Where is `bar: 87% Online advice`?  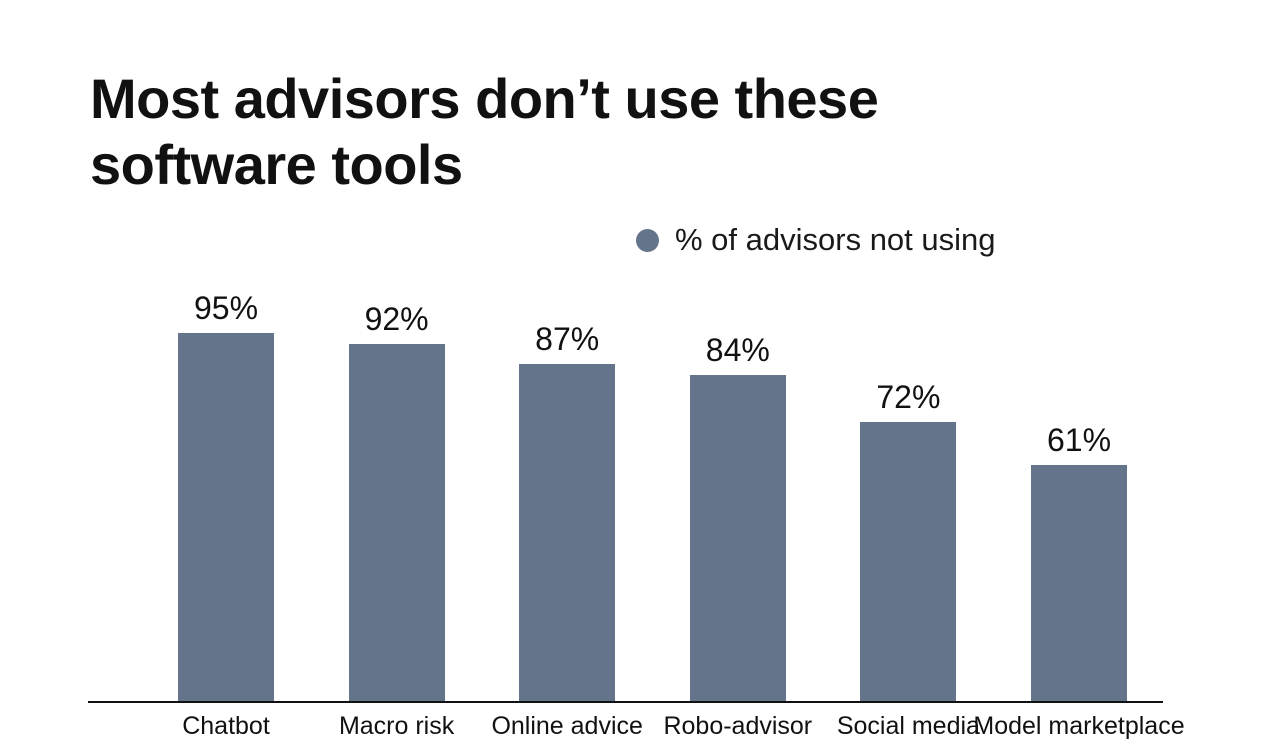 bar: 87% Online advice is located at coordinates (566, 530).